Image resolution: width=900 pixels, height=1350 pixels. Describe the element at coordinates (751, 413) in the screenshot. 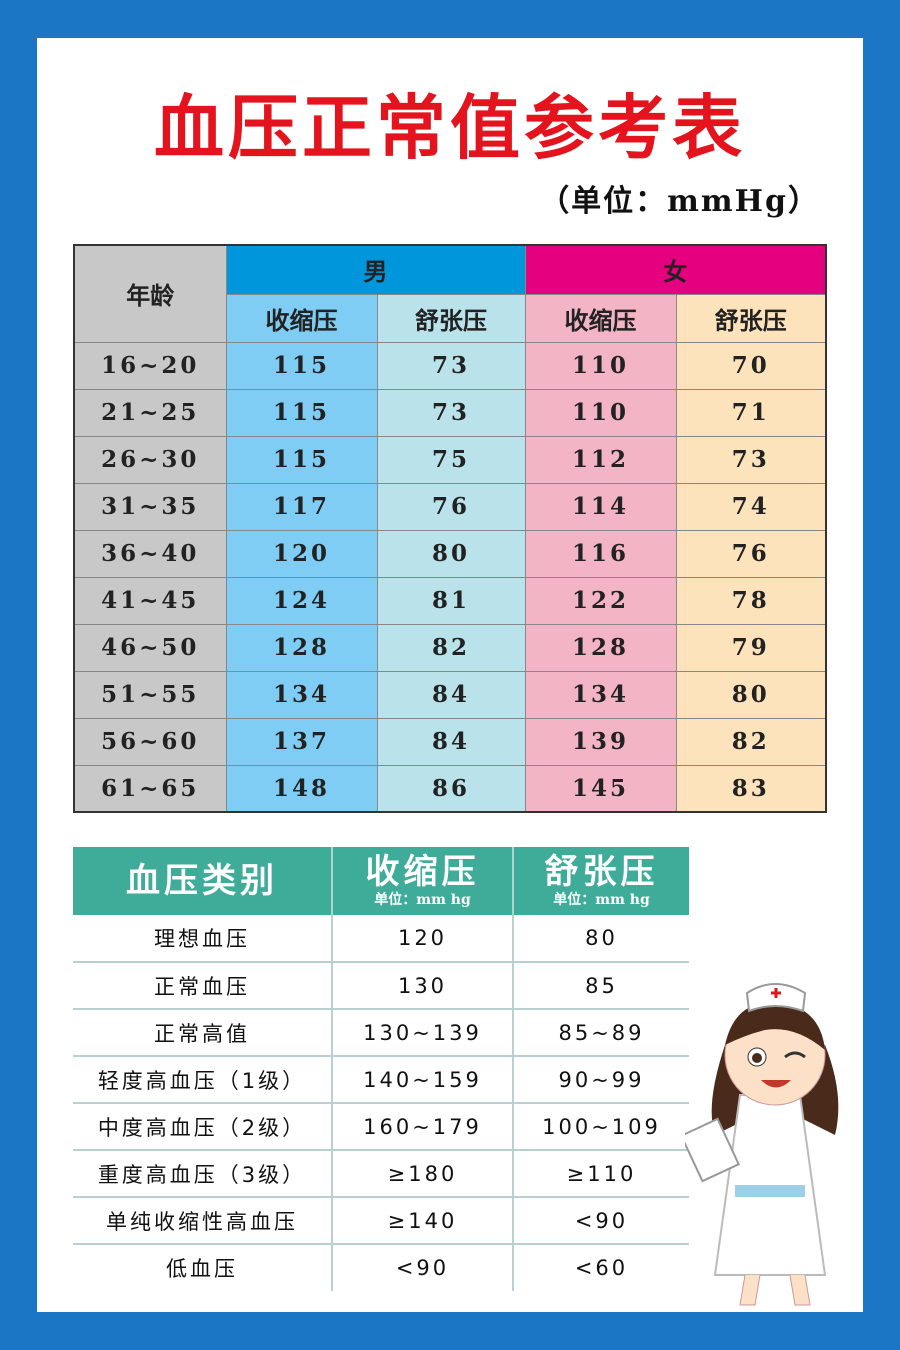

I see `female-diastolic-cell: 71` at that location.